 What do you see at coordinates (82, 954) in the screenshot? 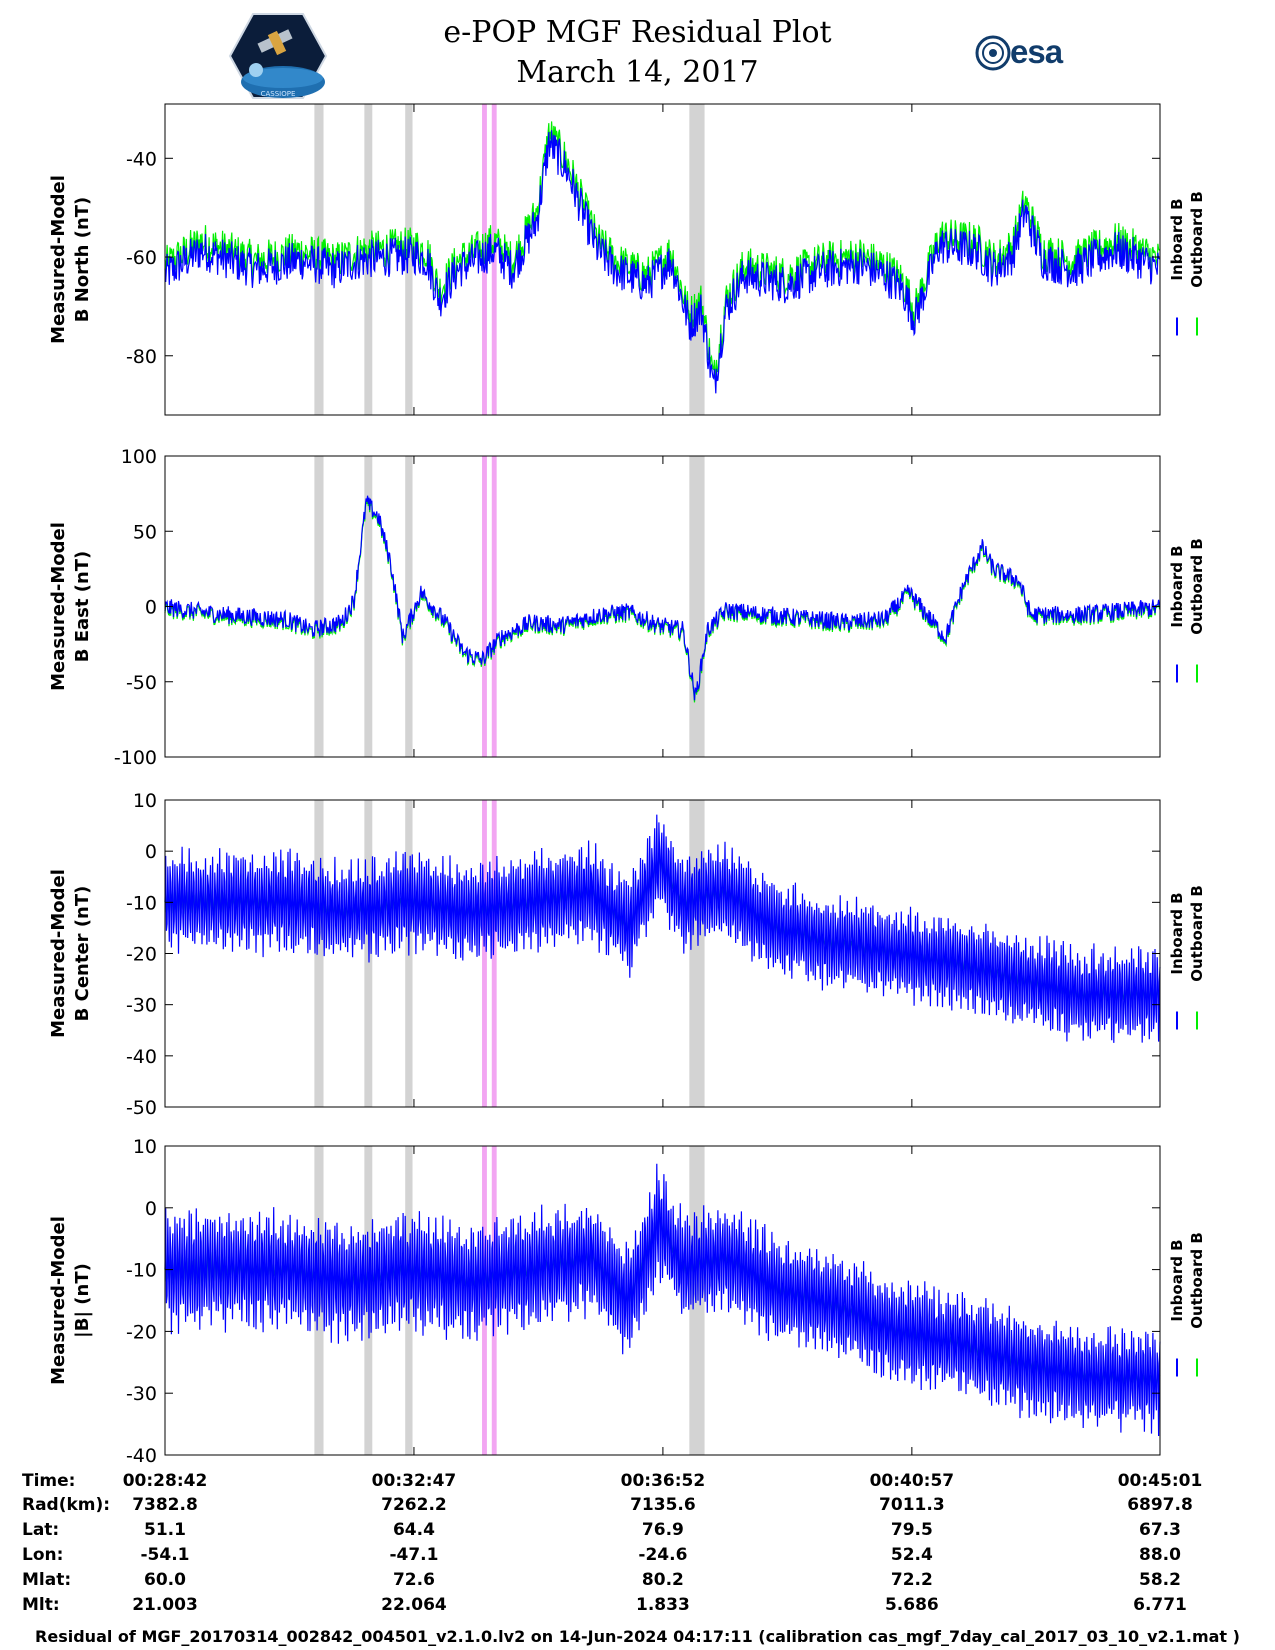
I see `y-axis-label-units: B Center (nT)` at bounding box center [82, 954].